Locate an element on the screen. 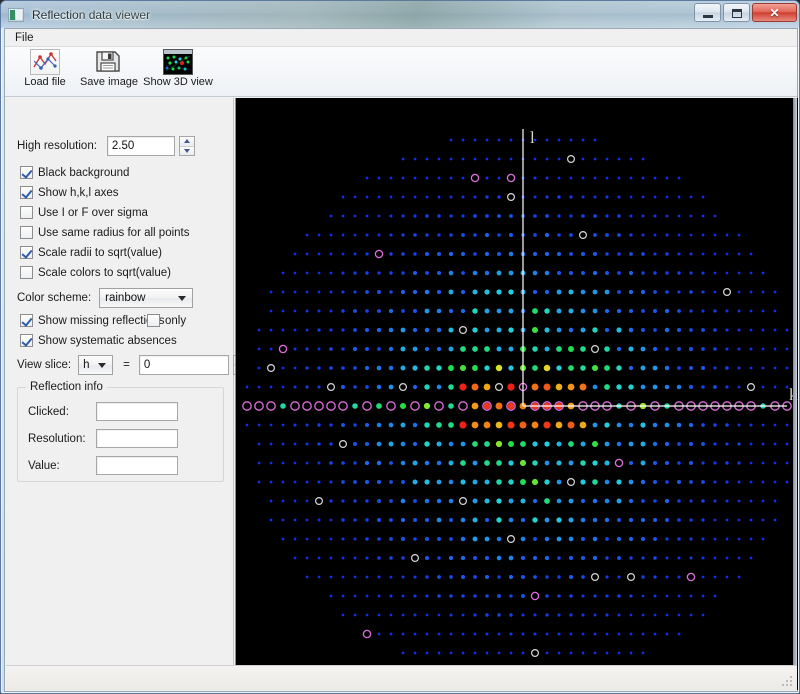 This screenshot has height=694, width=800. reflection-info-clicked-row: Clicked: is located at coordinates (103, 411).